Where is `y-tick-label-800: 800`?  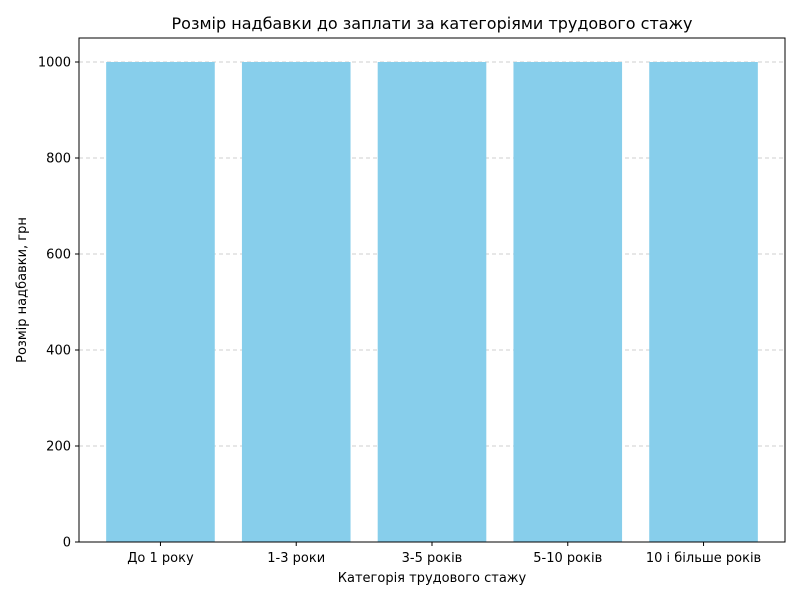
y-tick-label-800: 800 is located at coordinates (58, 159).